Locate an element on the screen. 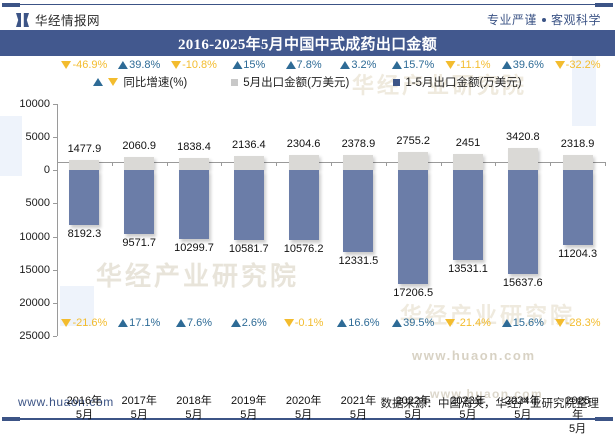  growth-label-jan-may: 17.1% is located at coordinates (139, 323).